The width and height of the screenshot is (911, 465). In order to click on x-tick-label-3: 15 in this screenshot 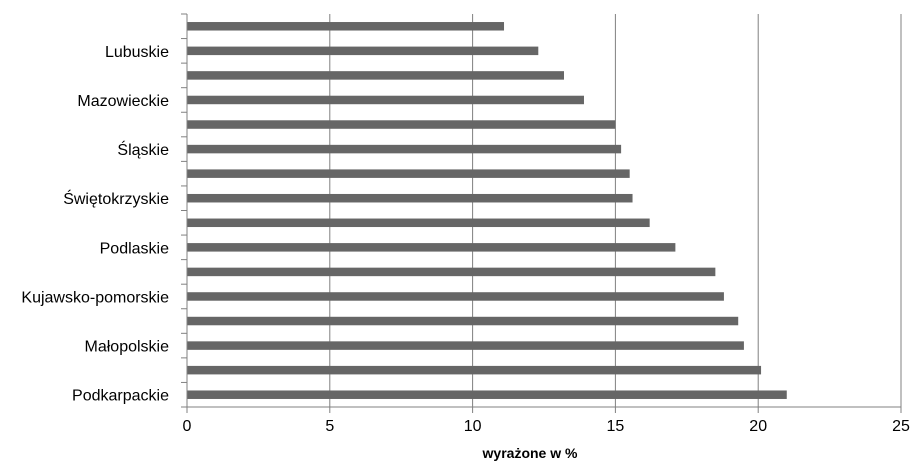, I will do `click(616, 426)`.